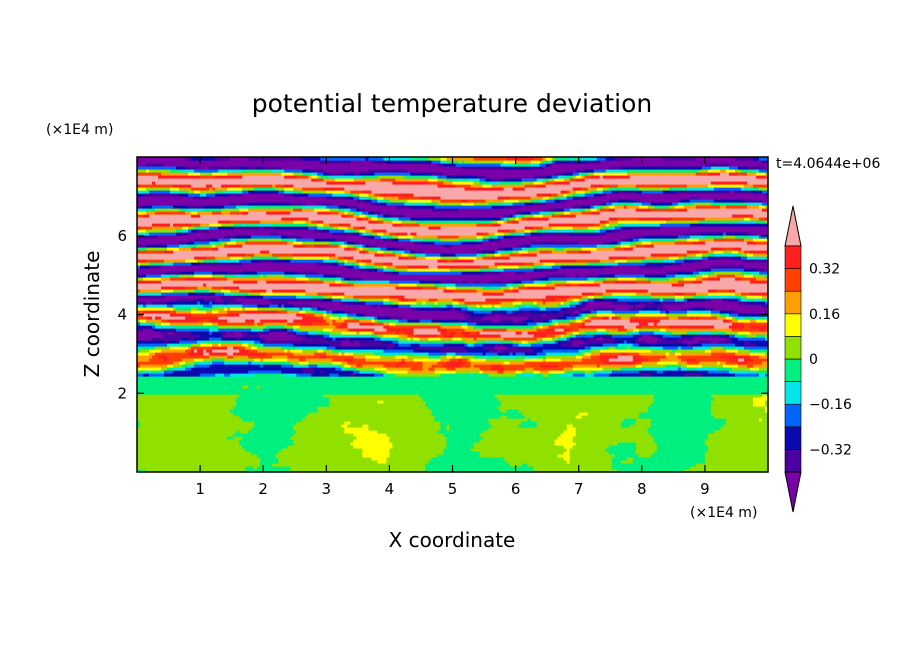  I want to click on y-tick-label: 4, so click(122, 315).